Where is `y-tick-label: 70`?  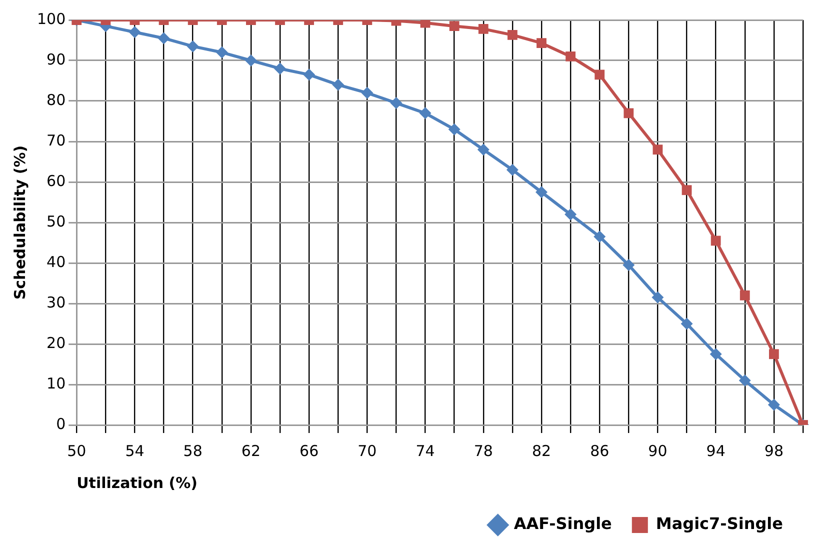
y-tick-label: 70 is located at coordinates (56, 140).